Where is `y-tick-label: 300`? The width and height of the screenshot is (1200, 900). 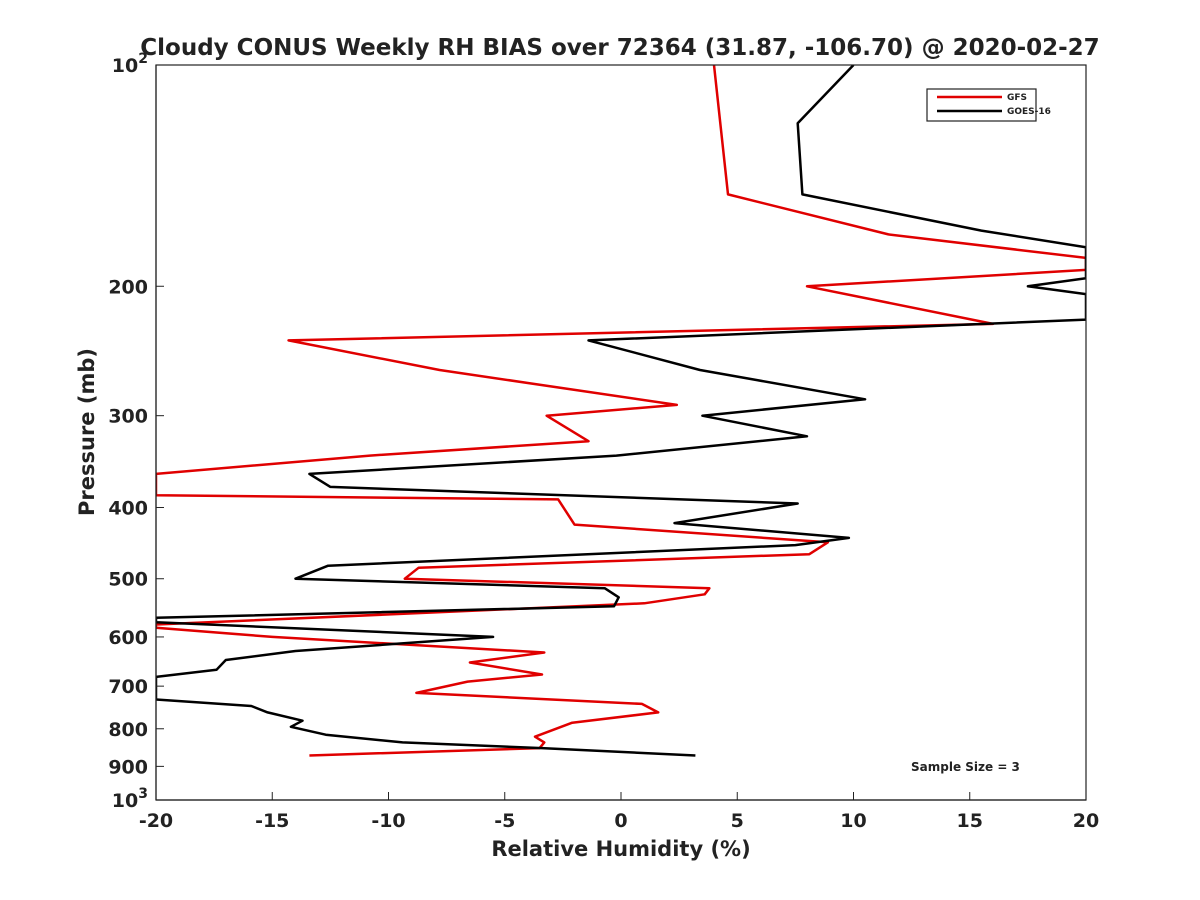
y-tick-label: 300 is located at coordinates (128, 417).